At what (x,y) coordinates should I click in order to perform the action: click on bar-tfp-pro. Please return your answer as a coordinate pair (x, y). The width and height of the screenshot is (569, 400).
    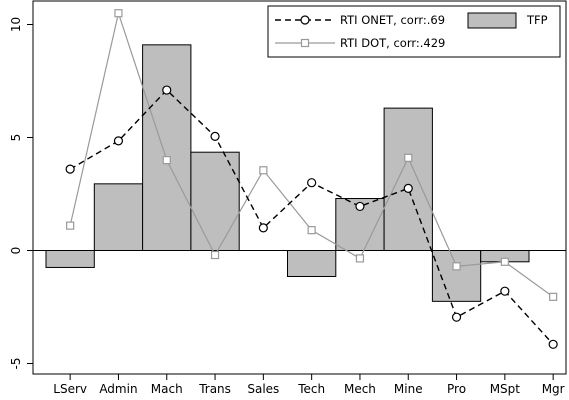
    Looking at the image, I should click on (456, 276).